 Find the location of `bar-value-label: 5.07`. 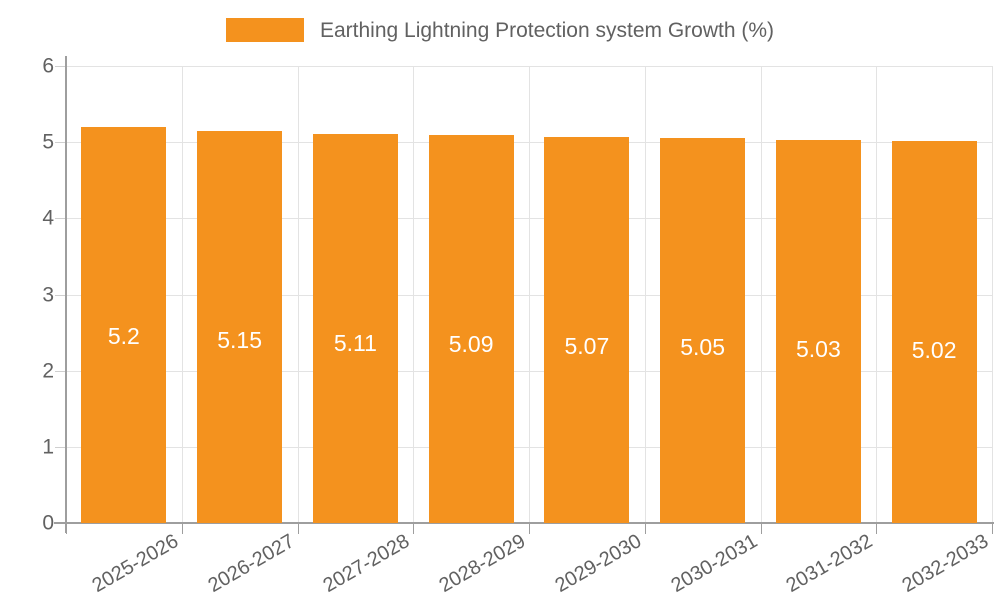

bar-value-label: 5.07 is located at coordinates (587, 345).